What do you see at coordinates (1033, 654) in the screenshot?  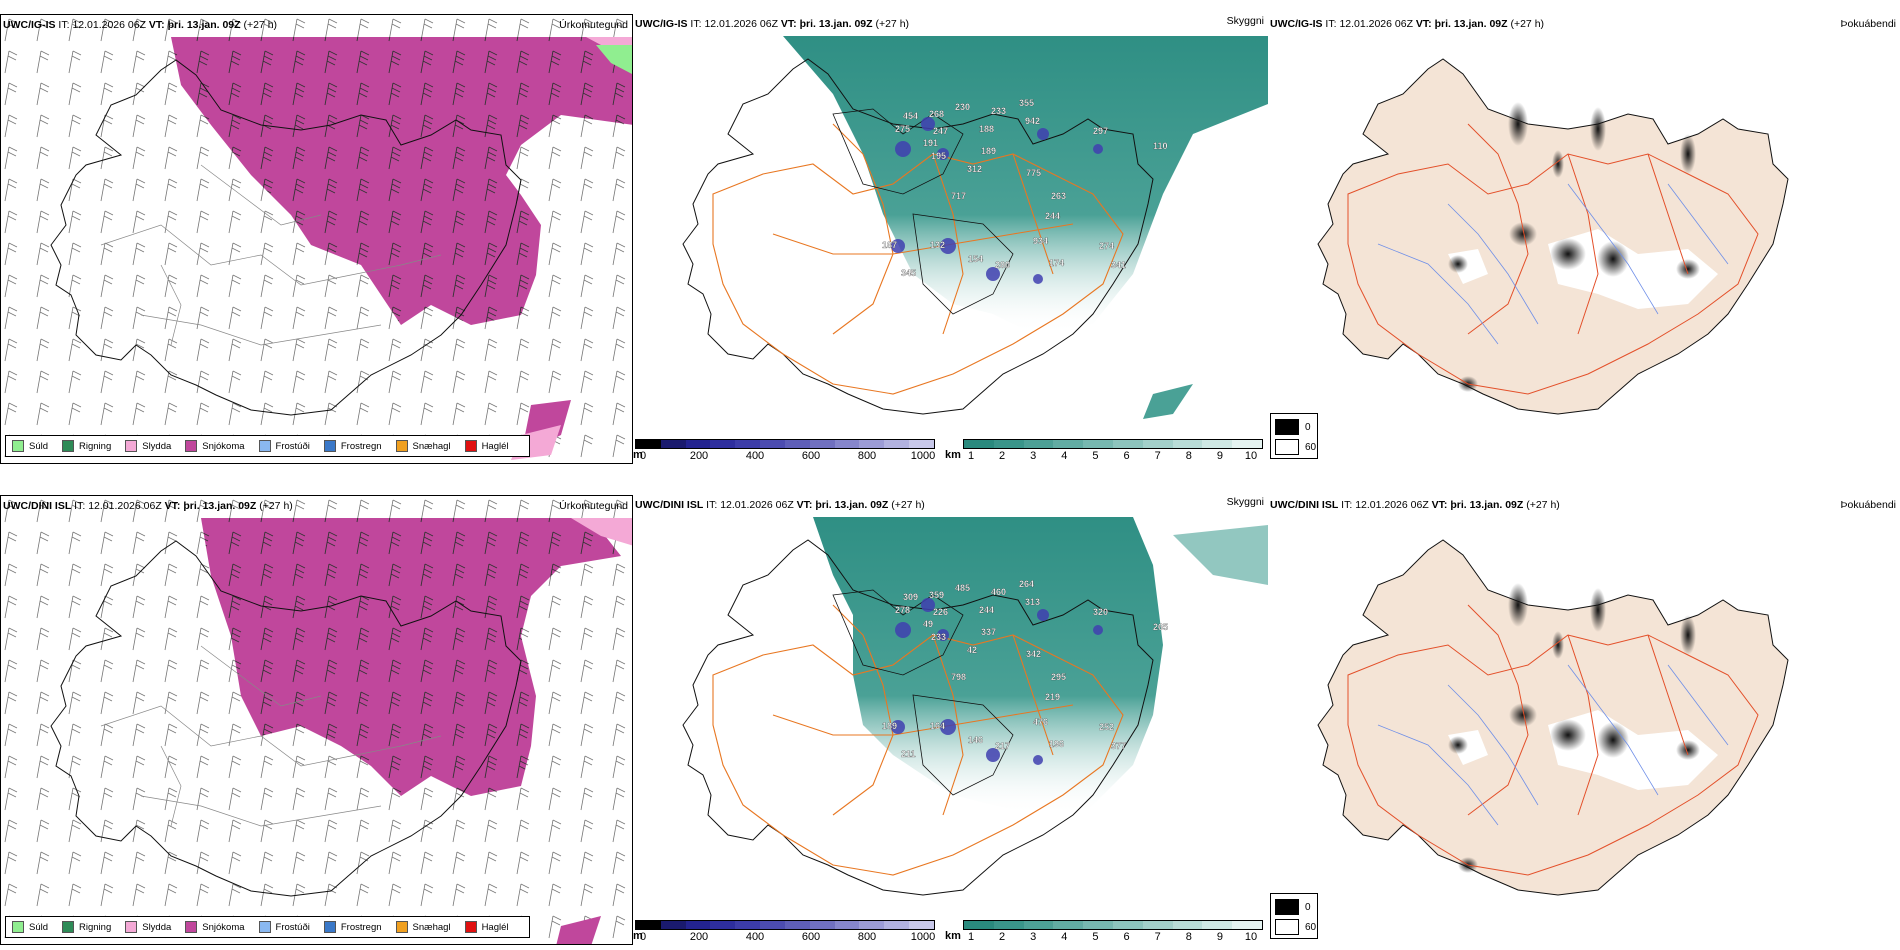 I see `station-label: 342` at bounding box center [1033, 654].